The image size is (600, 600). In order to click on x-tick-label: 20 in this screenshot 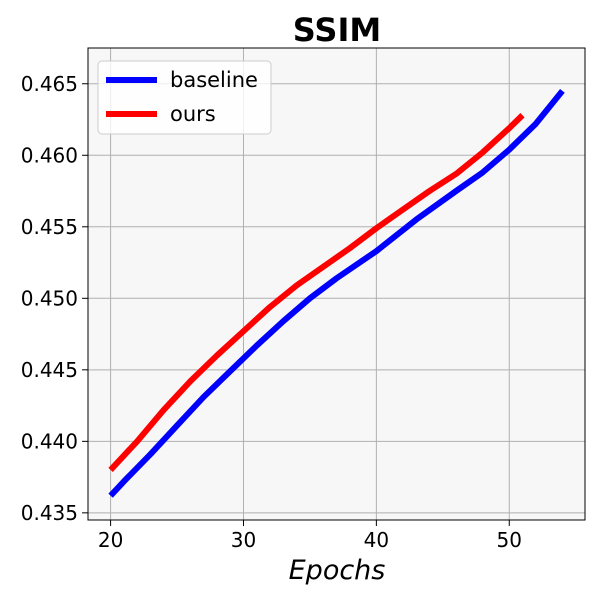, I will do `click(110, 540)`.